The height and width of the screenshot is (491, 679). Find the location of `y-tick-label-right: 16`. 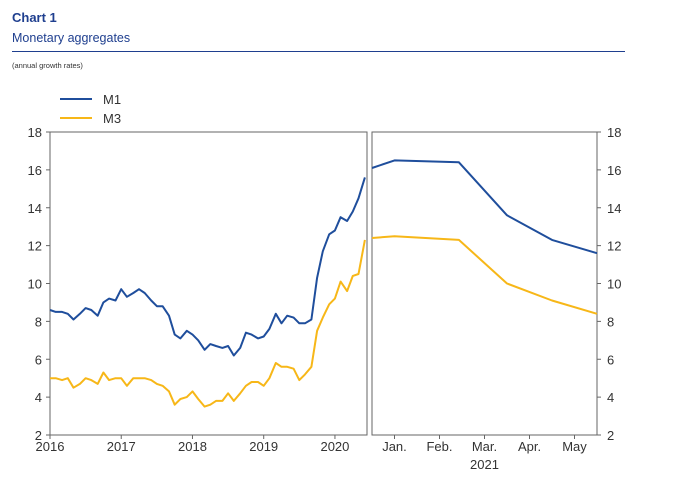

y-tick-label-right: 16 is located at coordinates (614, 170).